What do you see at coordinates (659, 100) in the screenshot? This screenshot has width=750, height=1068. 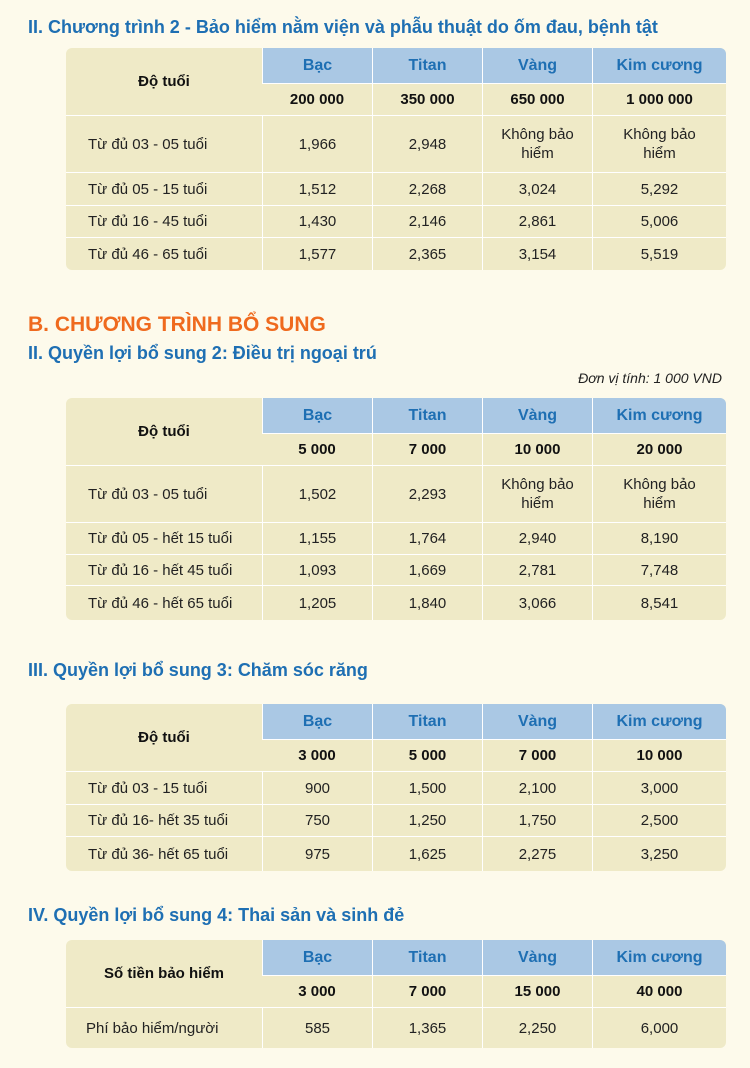 I see `sum-insured-amount: 1 000 000` at bounding box center [659, 100].